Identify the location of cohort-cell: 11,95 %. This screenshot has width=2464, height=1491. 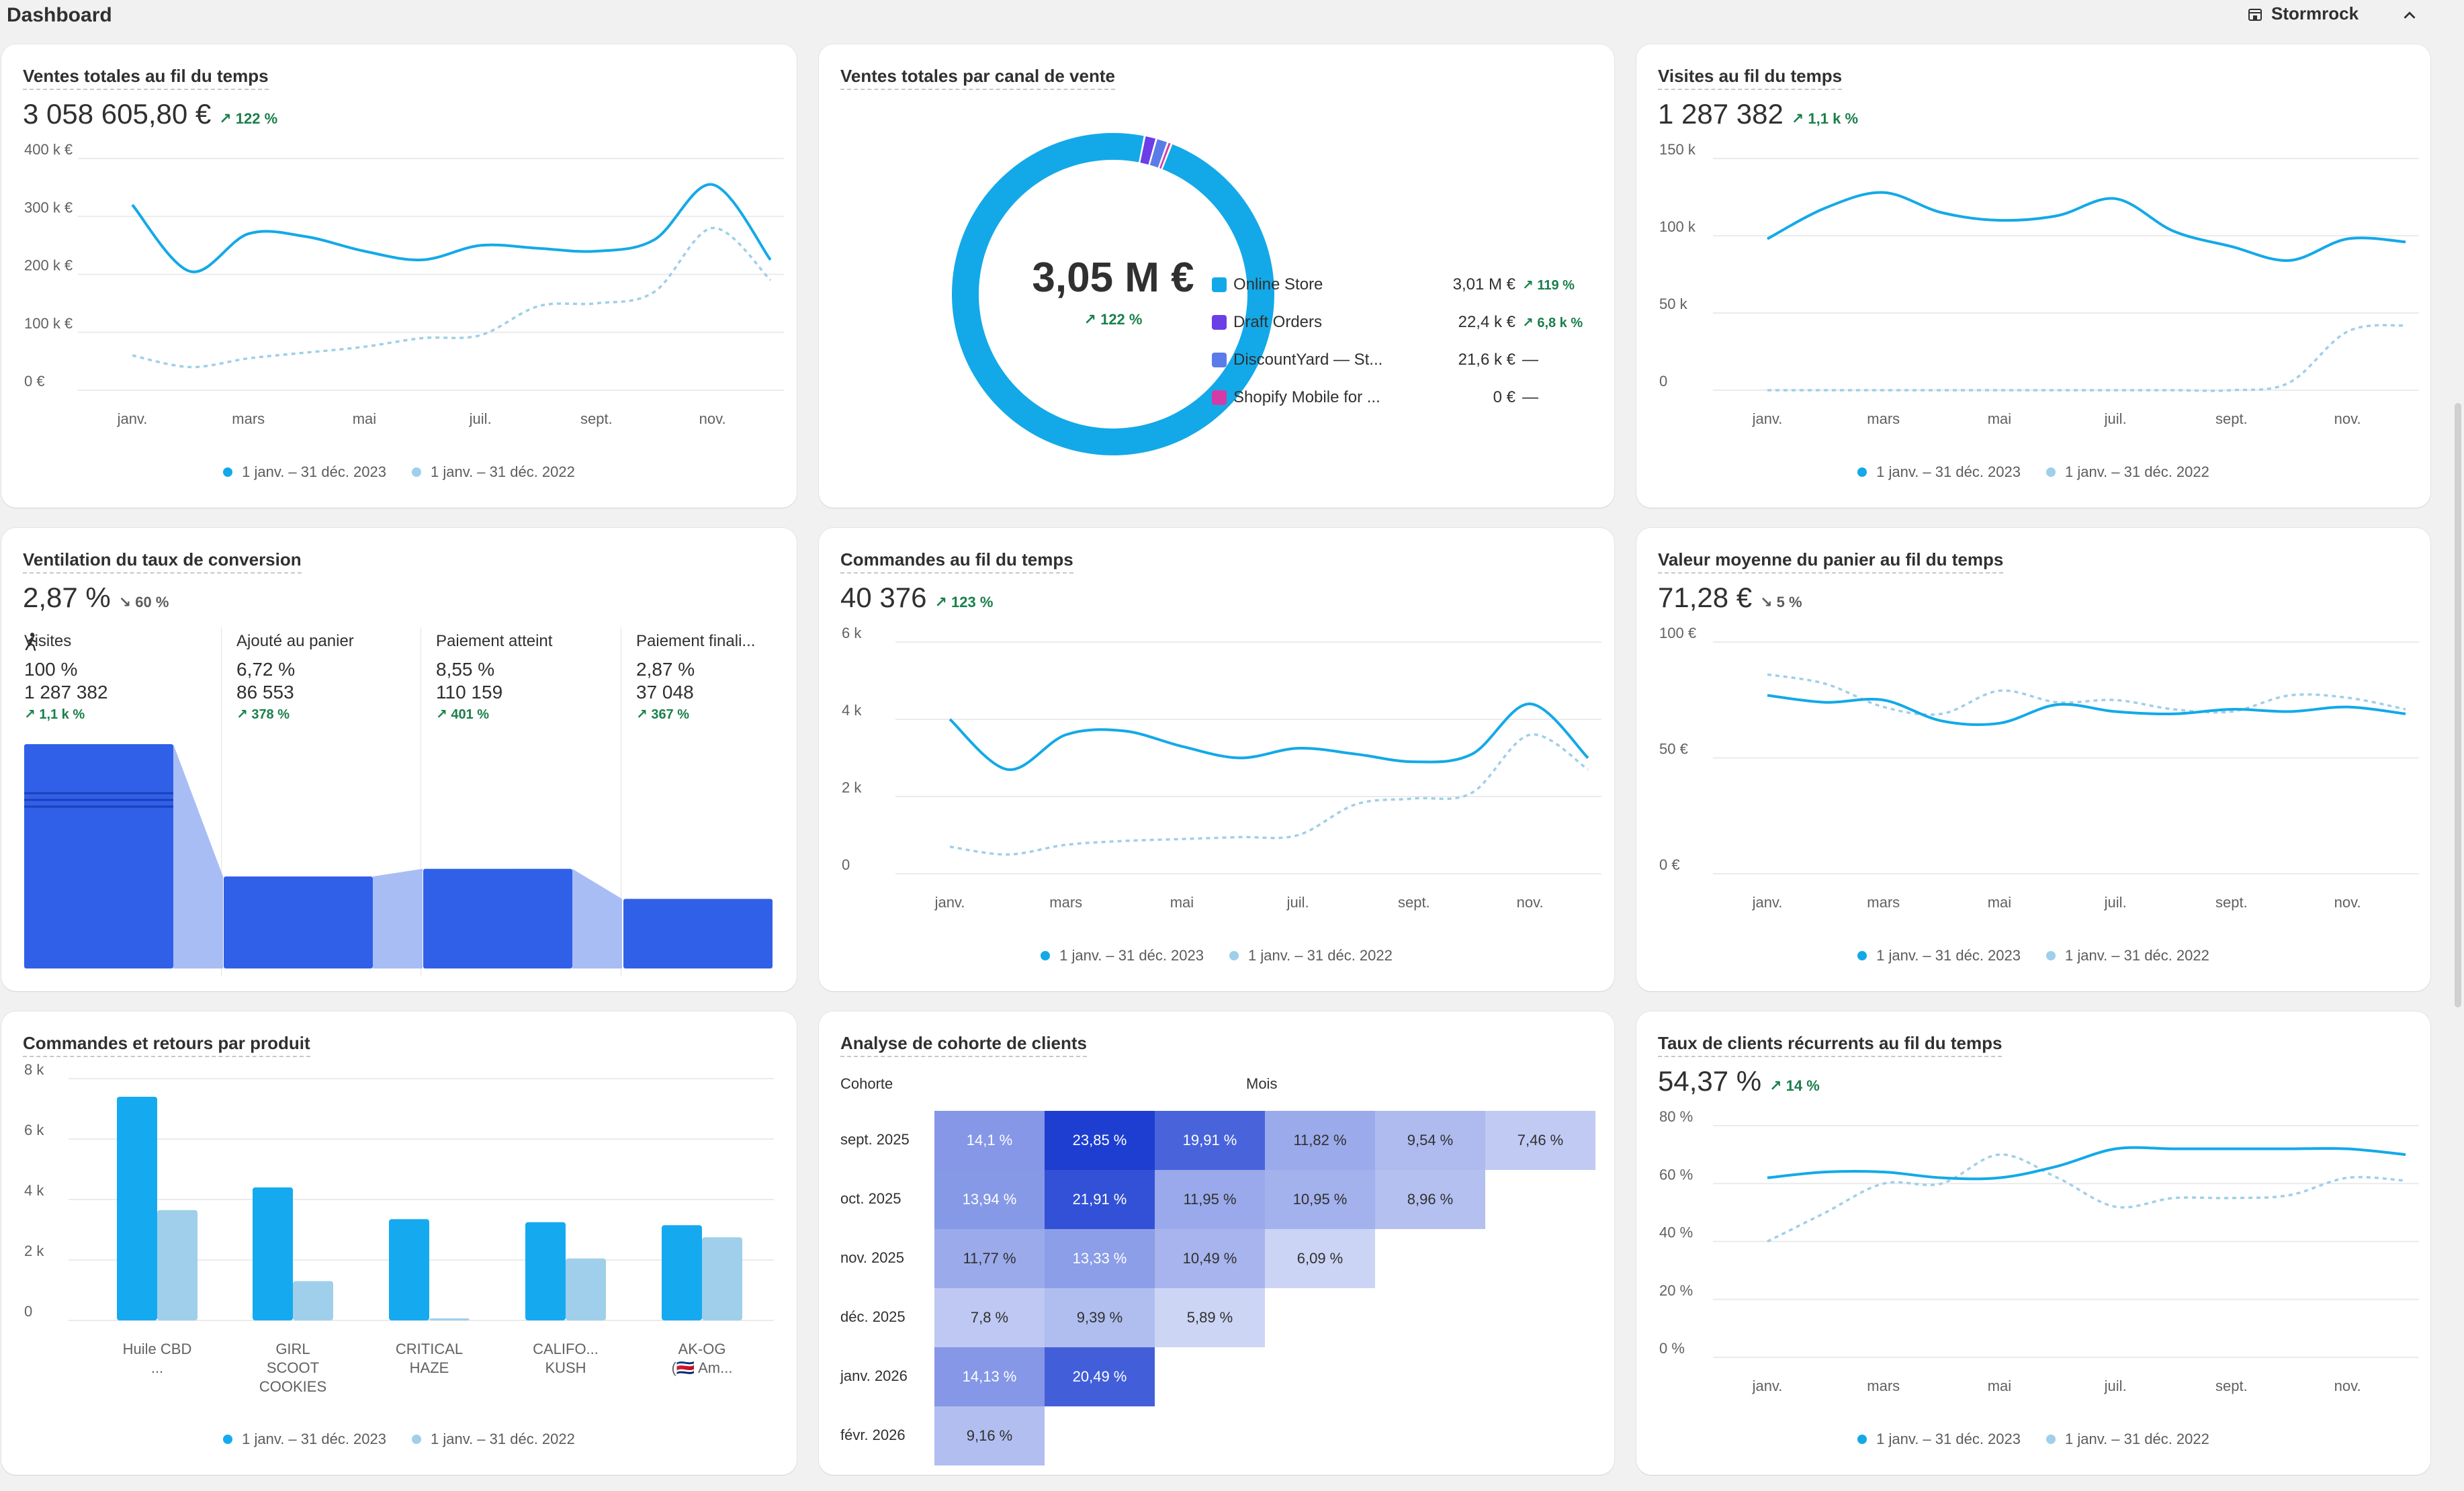
(1210, 1199).